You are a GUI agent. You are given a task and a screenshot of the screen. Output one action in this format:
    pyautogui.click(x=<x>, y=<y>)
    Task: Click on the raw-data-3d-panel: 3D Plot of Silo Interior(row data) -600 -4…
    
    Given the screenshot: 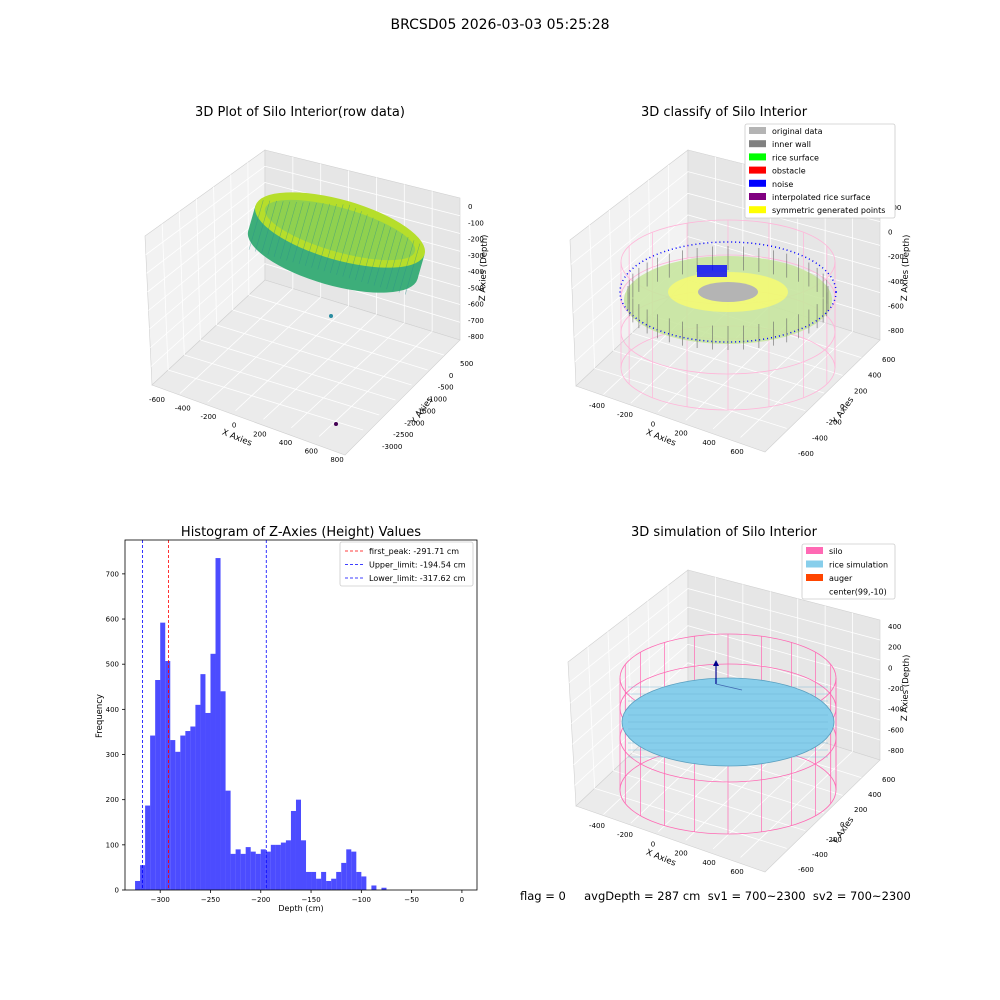 What is the action you would take?
    pyautogui.click(x=317, y=284)
    